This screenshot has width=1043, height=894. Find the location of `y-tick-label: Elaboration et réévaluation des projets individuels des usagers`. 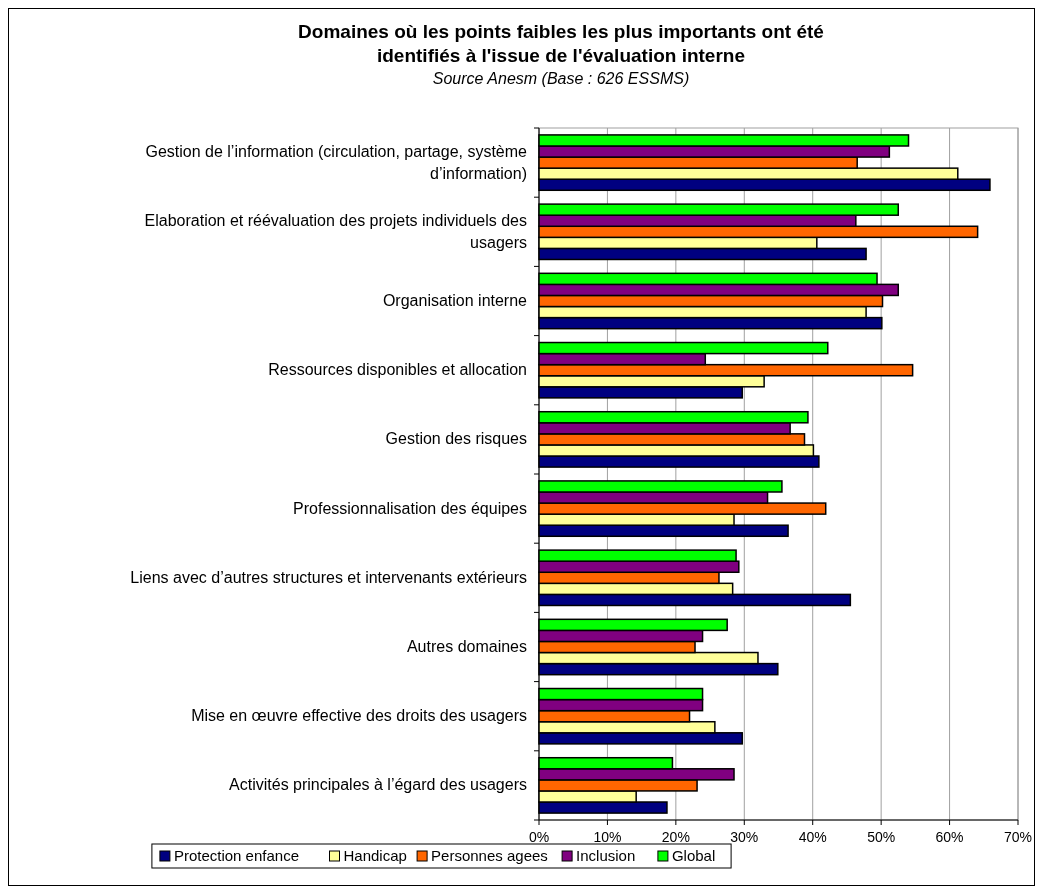

y-tick-label: Elaboration et réévaluation des projets individuels des usagers is located at coordinates (335, 231).